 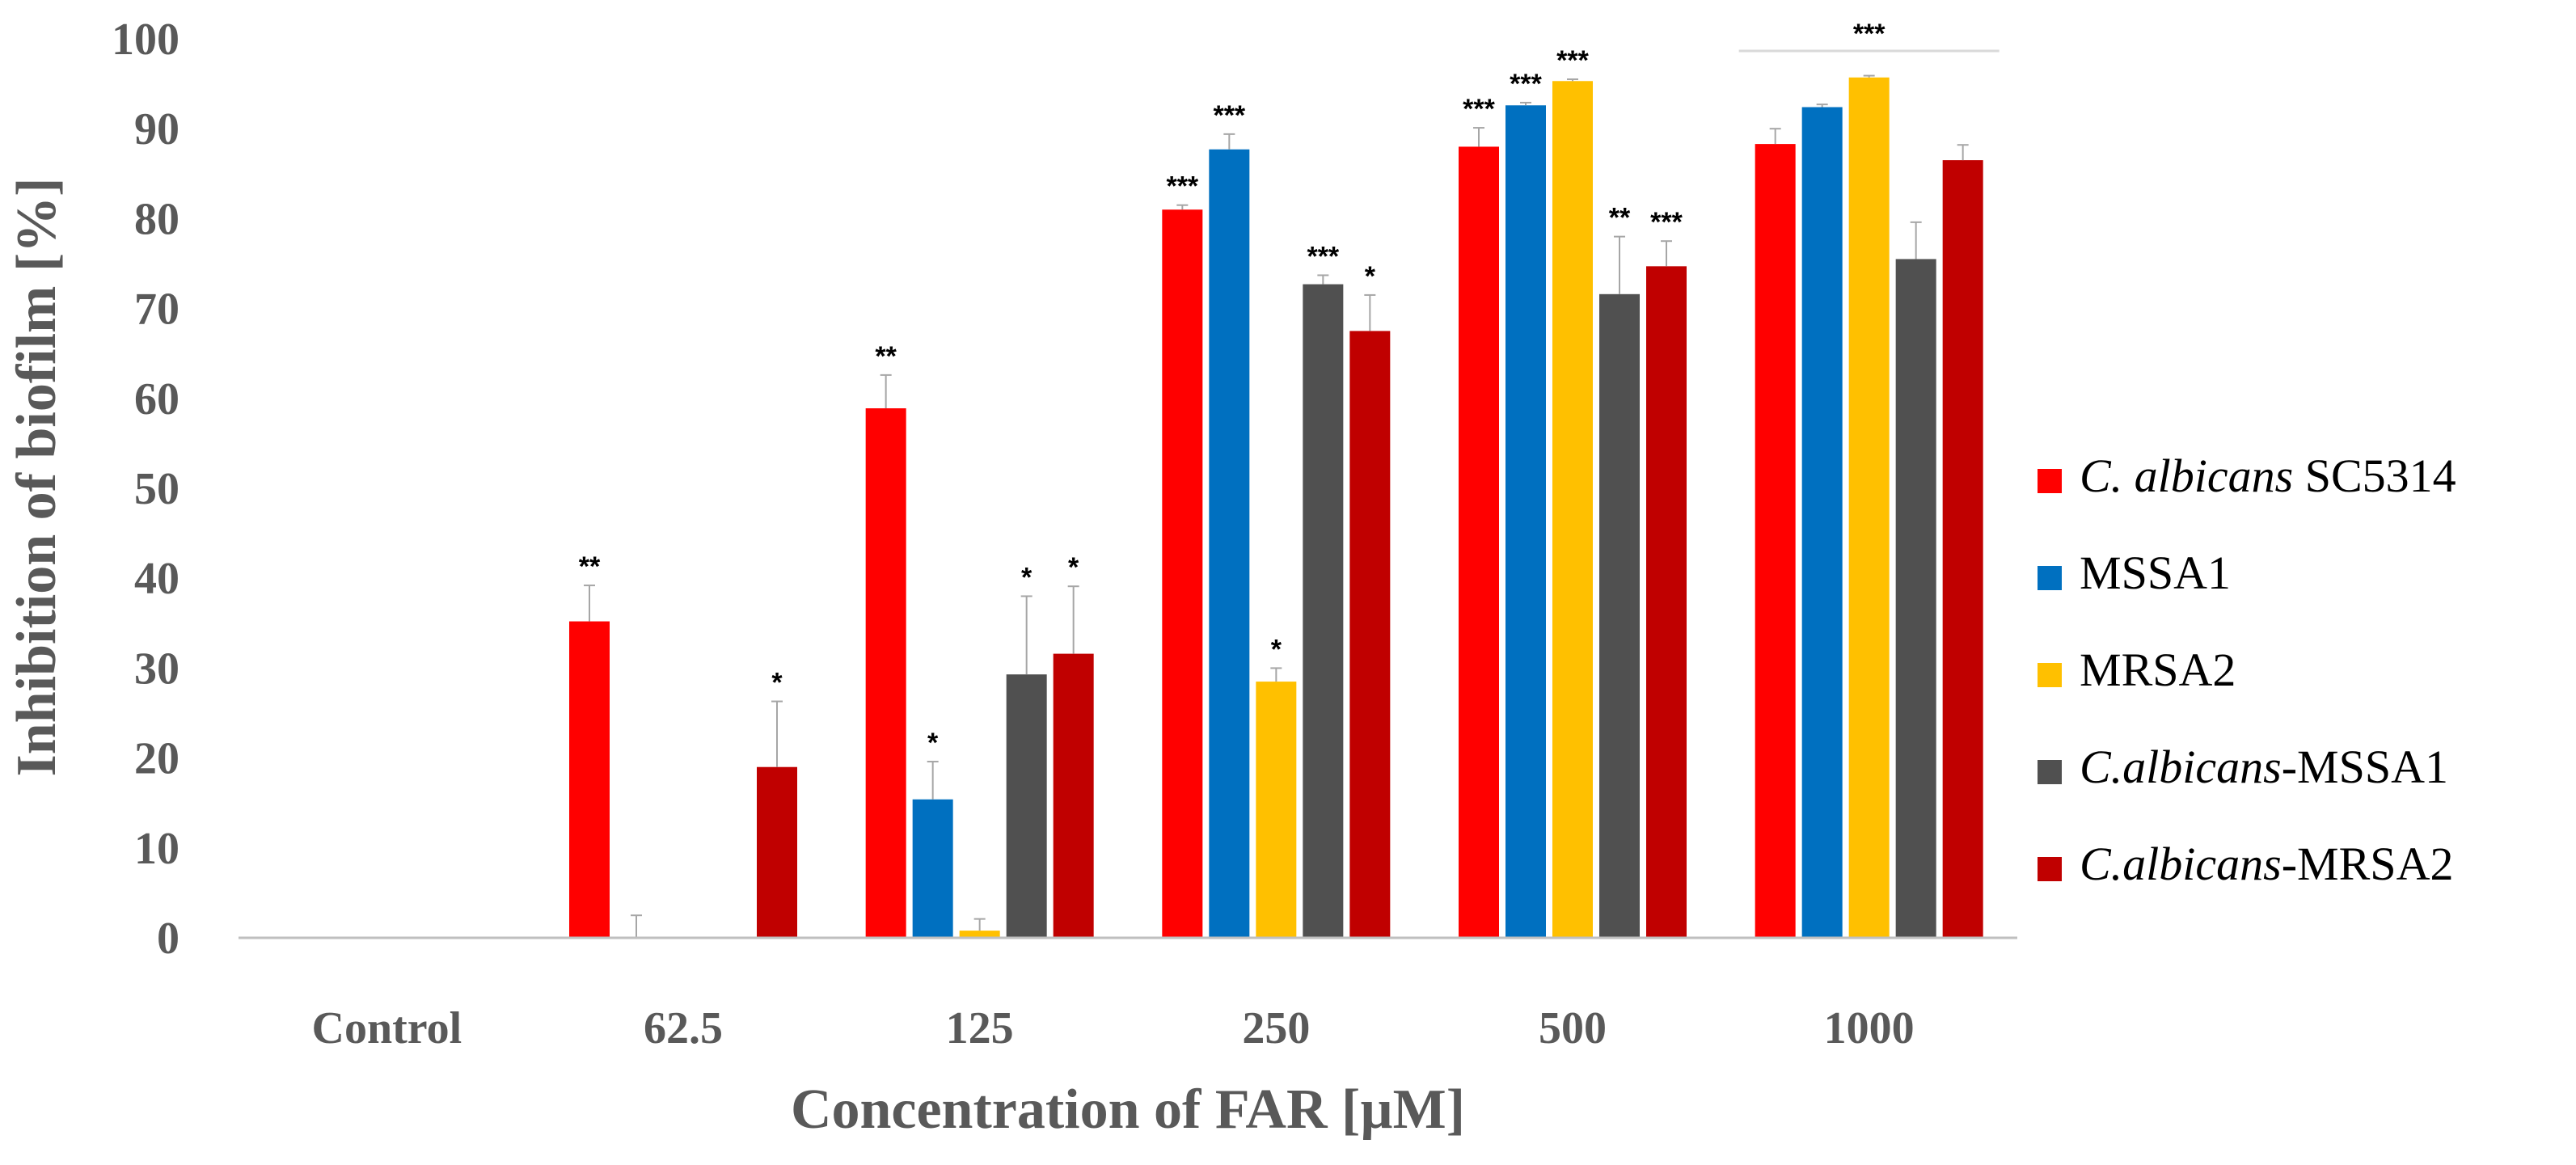 What do you see at coordinates (145, 40) in the screenshot?
I see `y-tick-label: 100` at bounding box center [145, 40].